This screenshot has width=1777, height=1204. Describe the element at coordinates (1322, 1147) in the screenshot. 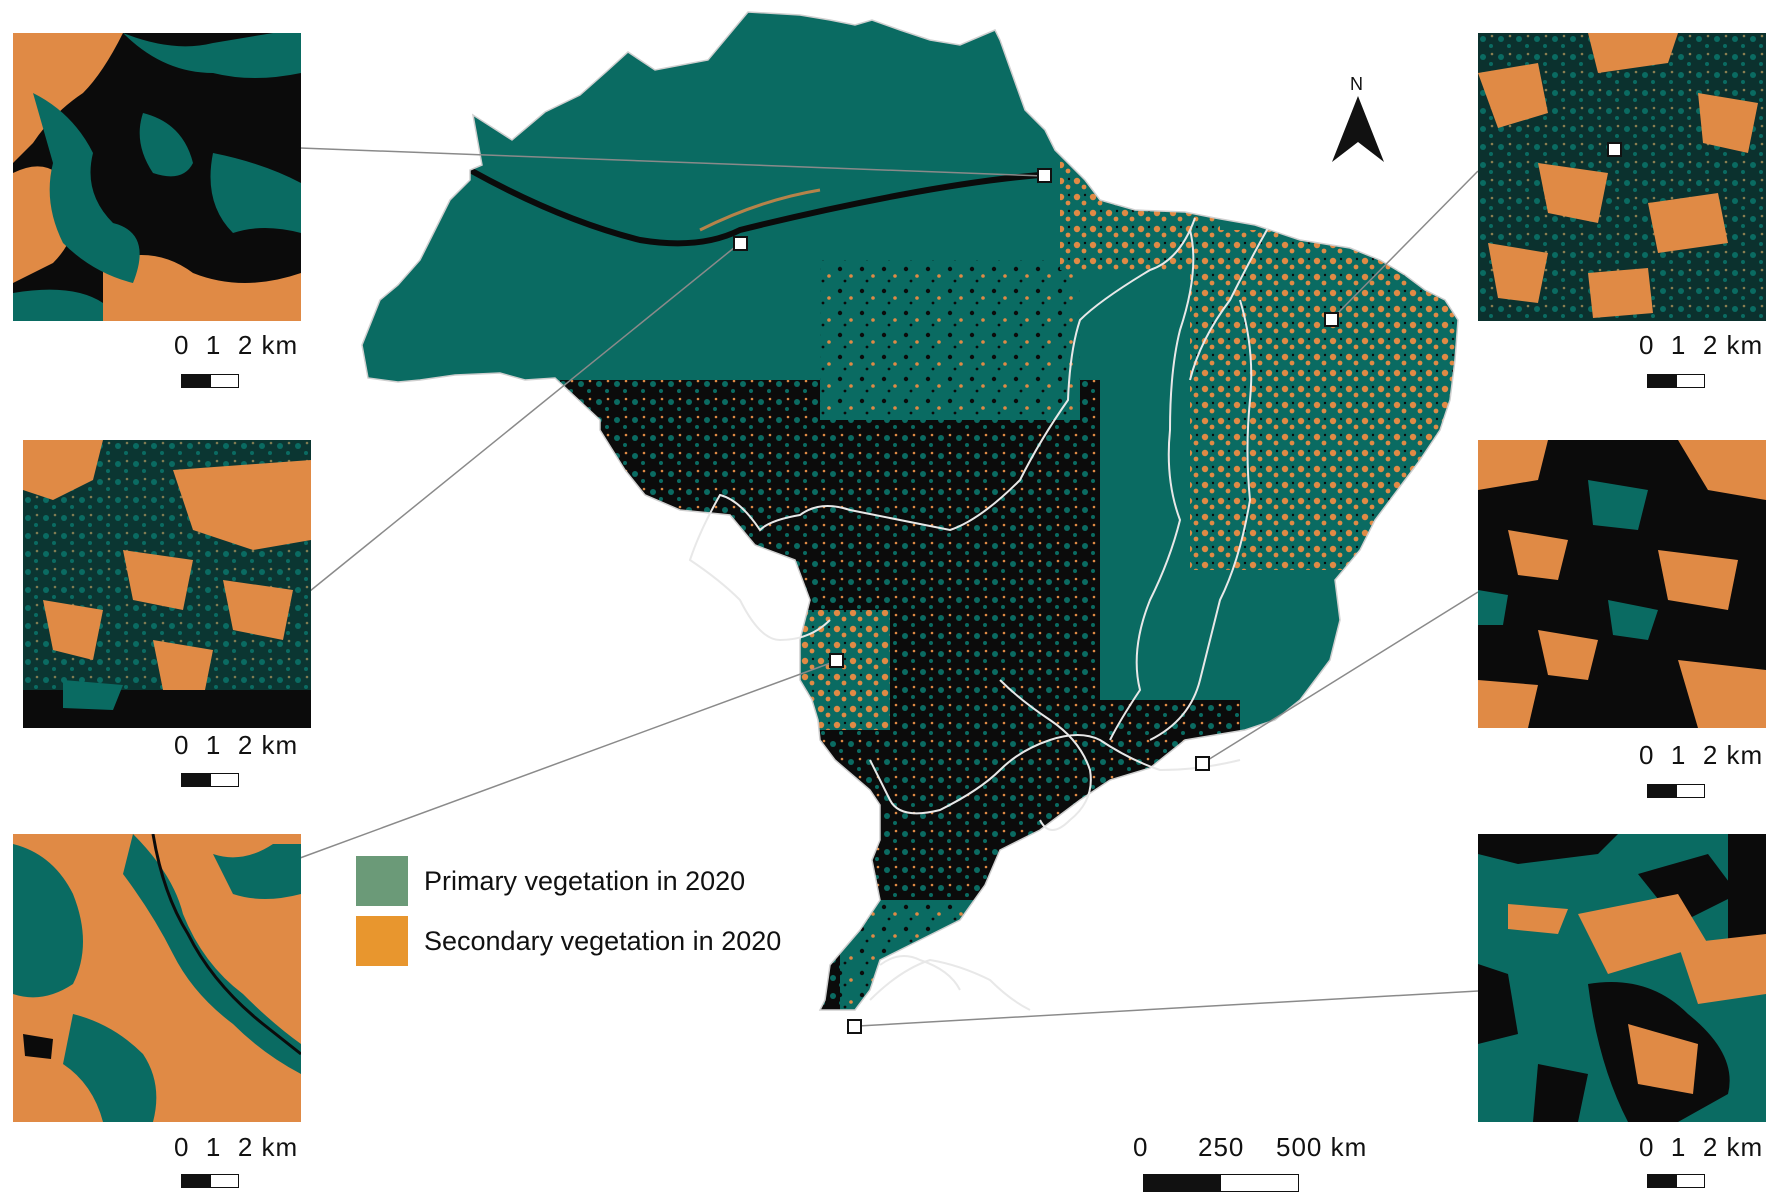

I see `map-scale-tick-2: 500 km` at that location.